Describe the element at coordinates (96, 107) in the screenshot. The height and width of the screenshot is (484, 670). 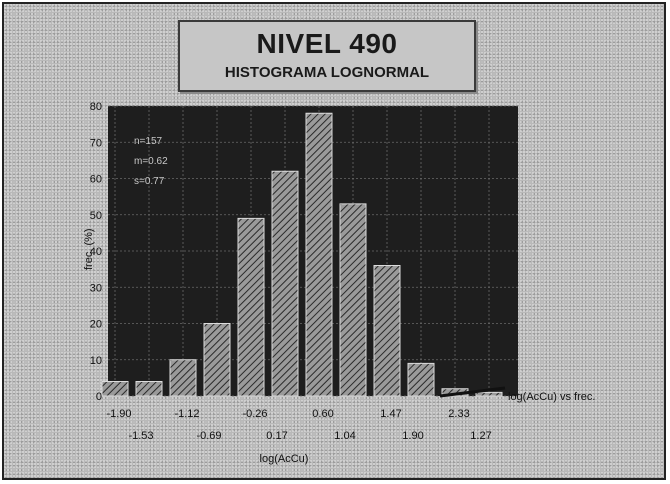
I see `y-tick-label: 80` at that location.